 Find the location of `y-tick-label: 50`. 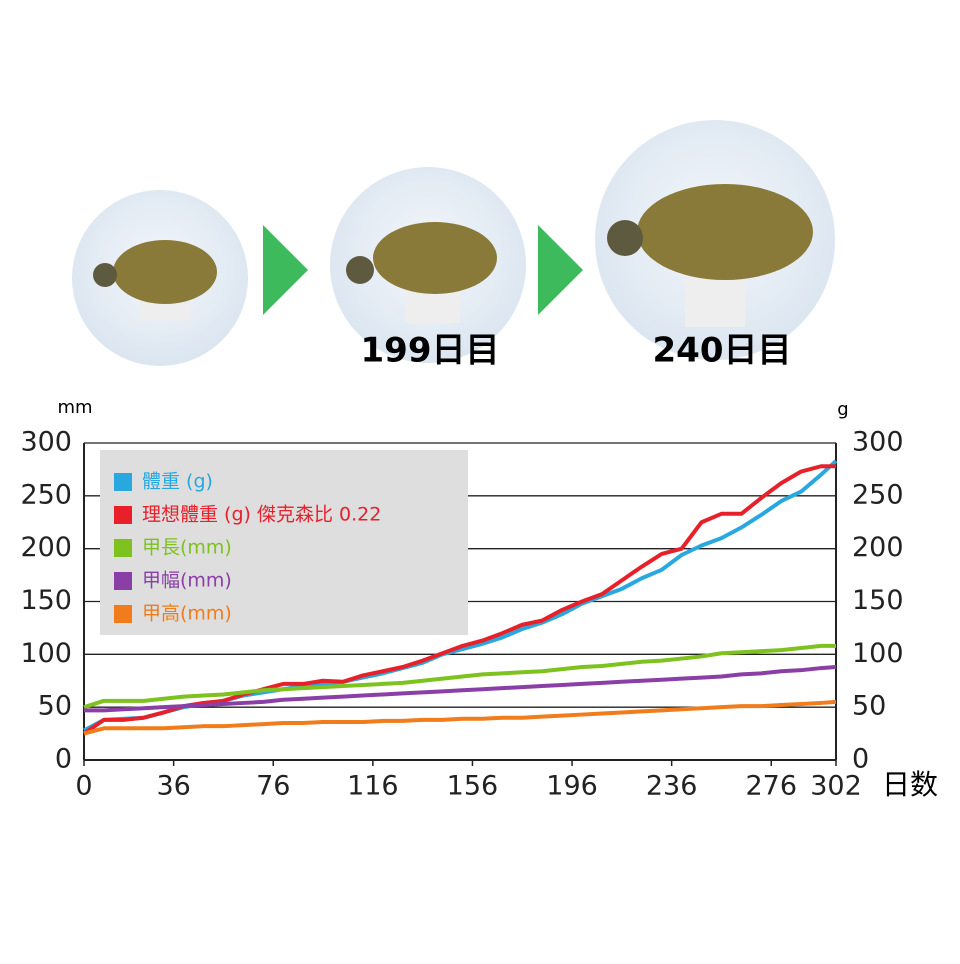

y-tick-label: 50 is located at coordinates (55, 706).